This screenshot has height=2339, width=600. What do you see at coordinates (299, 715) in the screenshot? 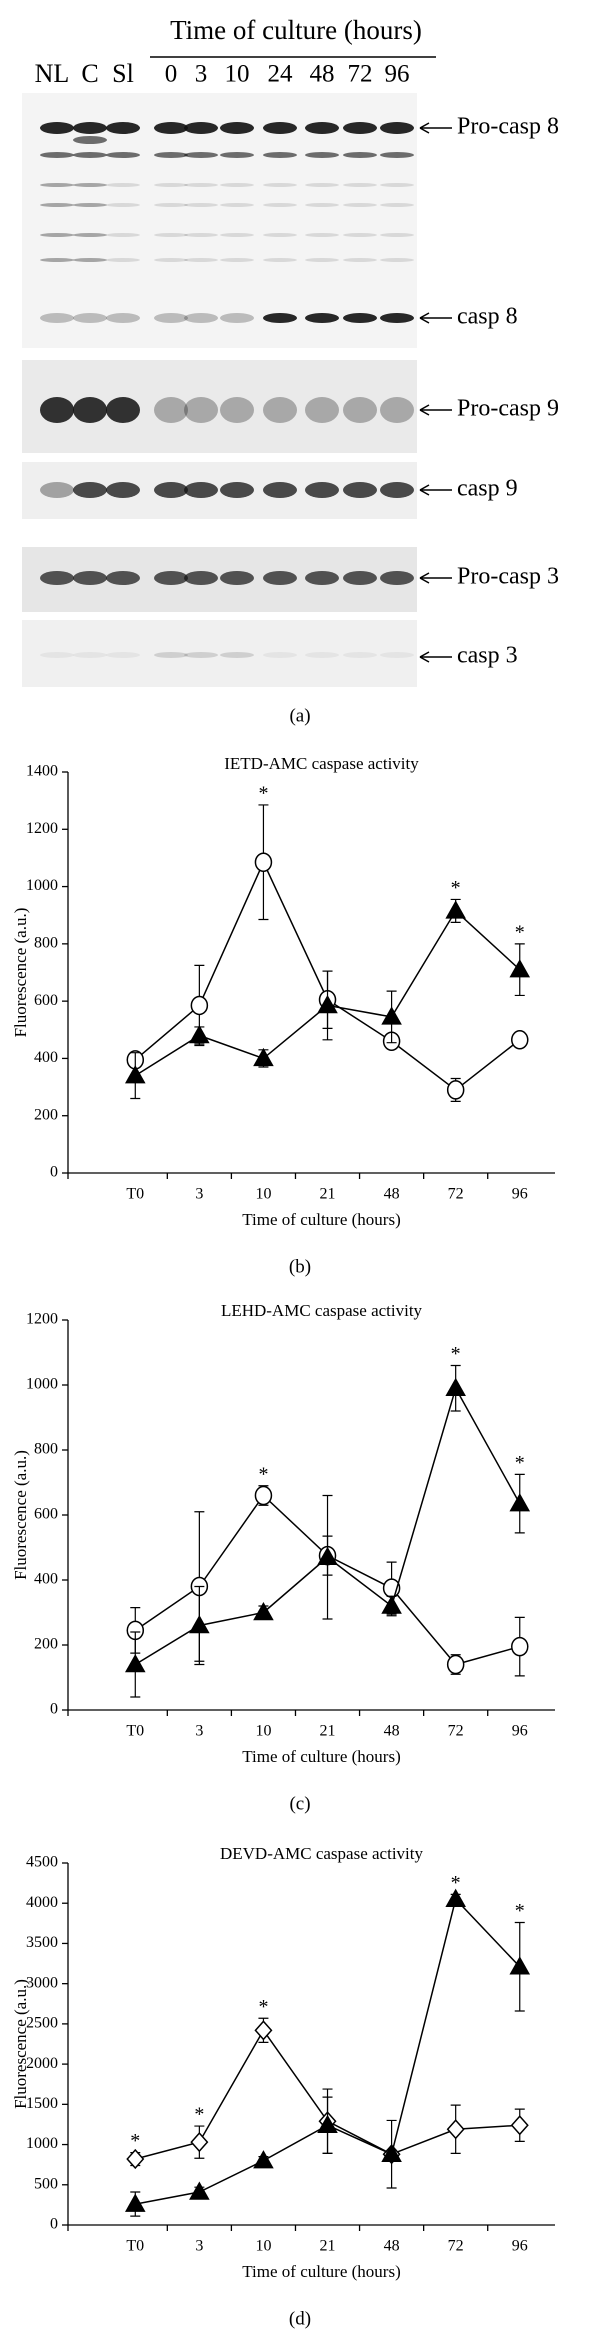
I see `panel-label: (a)` at bounding box center [299, 715].